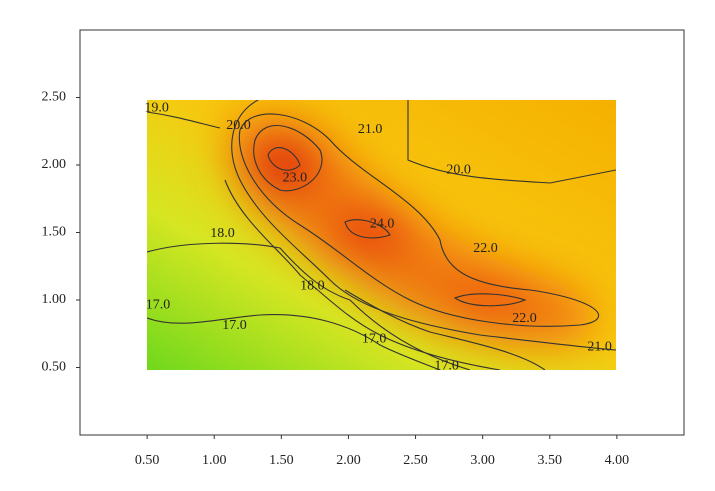  What do you see at coordinates (147, 460) in the screenshot?
I see `x-tick-label: 0.50` at bounding box center [147, 460].